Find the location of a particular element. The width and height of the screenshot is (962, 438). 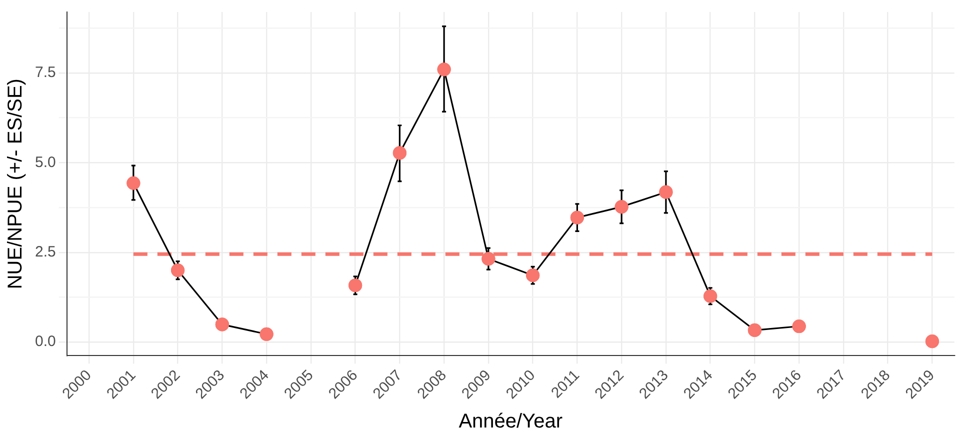

y-tick-label: 0.0 is located at coordinates (45, 341).